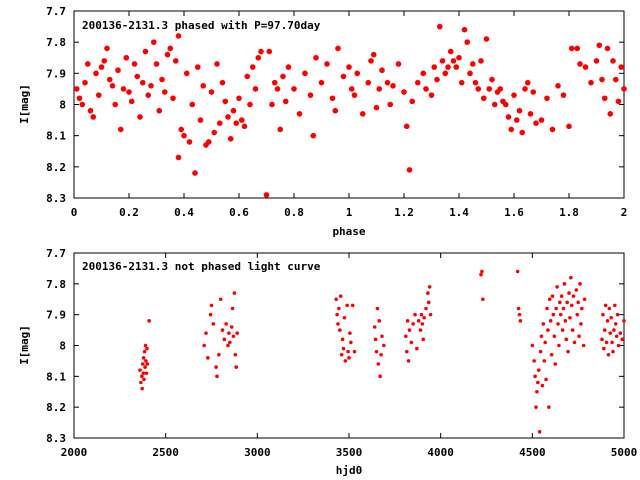 The width and height of the screenshot is (640, 480). What do you see at coordinates (514, 212) in the screenshot?
I see `x-tick-label: 1.6` at bounding box center [514, 212].